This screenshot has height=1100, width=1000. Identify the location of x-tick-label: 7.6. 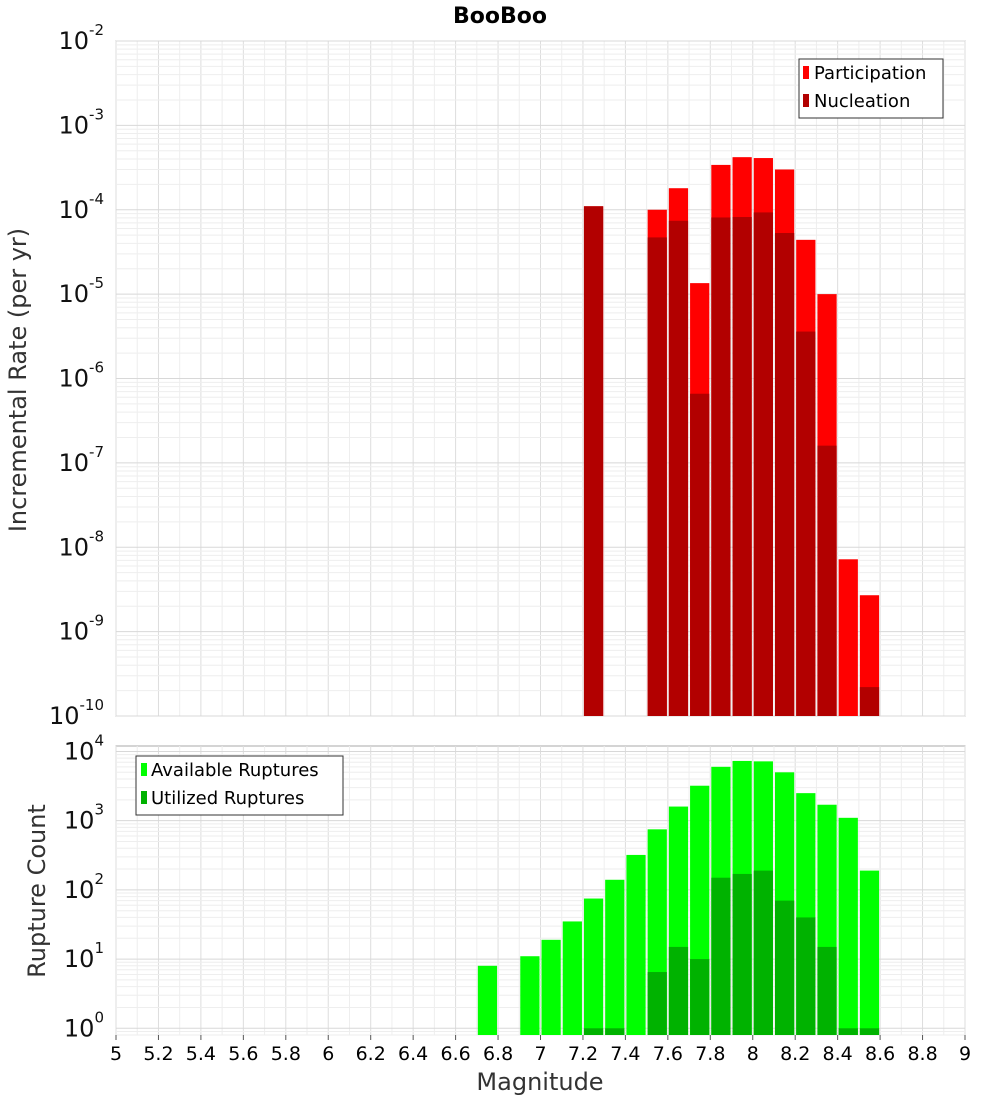
(668, 1054).